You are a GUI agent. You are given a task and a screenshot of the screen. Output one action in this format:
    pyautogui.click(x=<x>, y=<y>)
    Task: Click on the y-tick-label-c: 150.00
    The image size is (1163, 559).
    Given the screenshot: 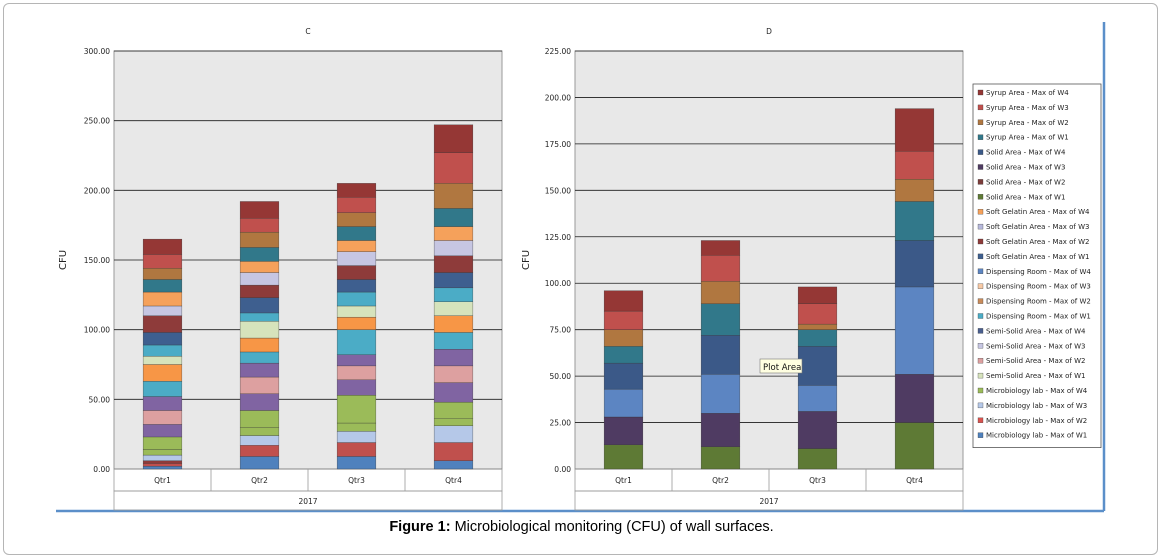 What is the action you would take?
    pyautogui.click(x=97, y=260)
    